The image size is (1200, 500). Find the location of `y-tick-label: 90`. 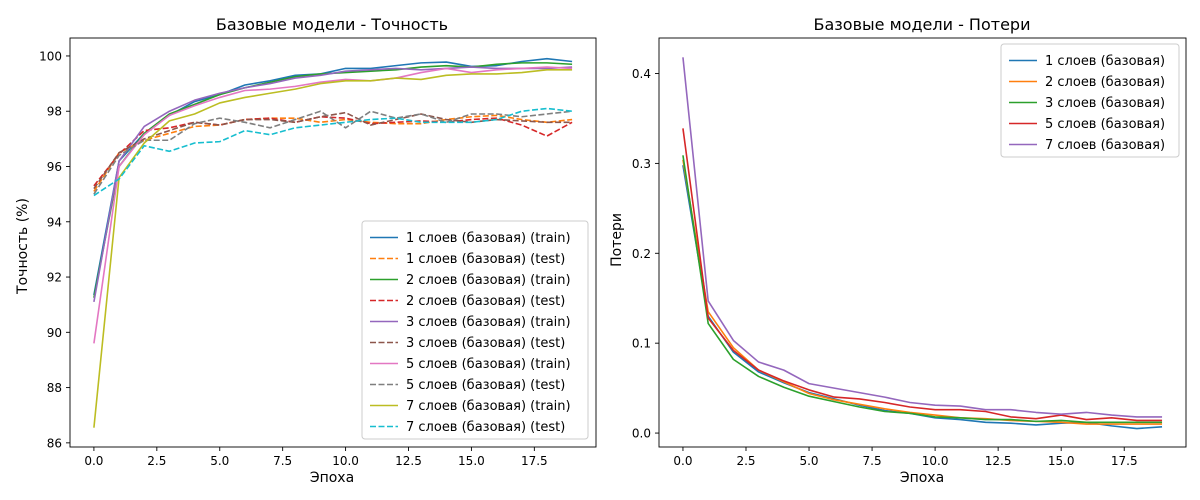

y-tick-label: 90 is located at coordinates (54, 333).